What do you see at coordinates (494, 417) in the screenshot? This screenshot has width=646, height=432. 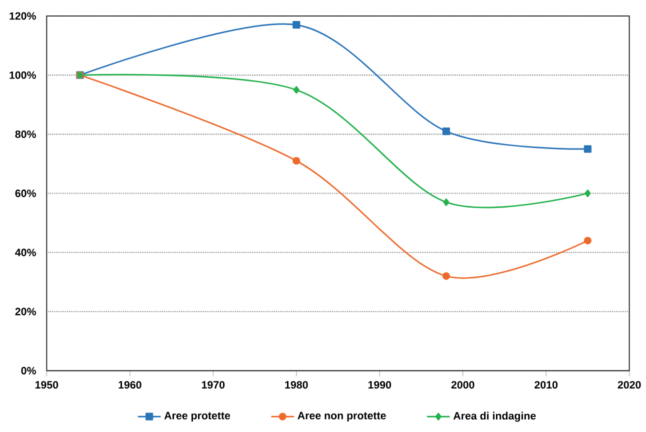 I see `legend-label: Area di indagine` at bounding box center [494, 417].